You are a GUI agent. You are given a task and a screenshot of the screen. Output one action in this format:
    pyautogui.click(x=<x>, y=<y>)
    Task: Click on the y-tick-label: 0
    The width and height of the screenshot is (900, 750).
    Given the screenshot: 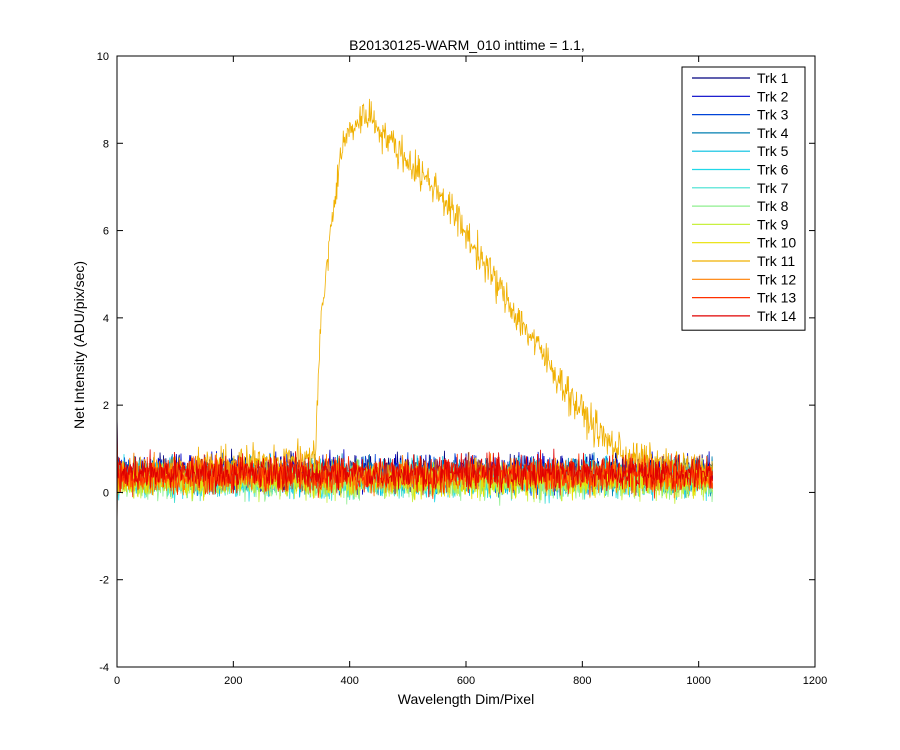 What is the action you would take?
    pyautogui.click(x=106, y=493)
    